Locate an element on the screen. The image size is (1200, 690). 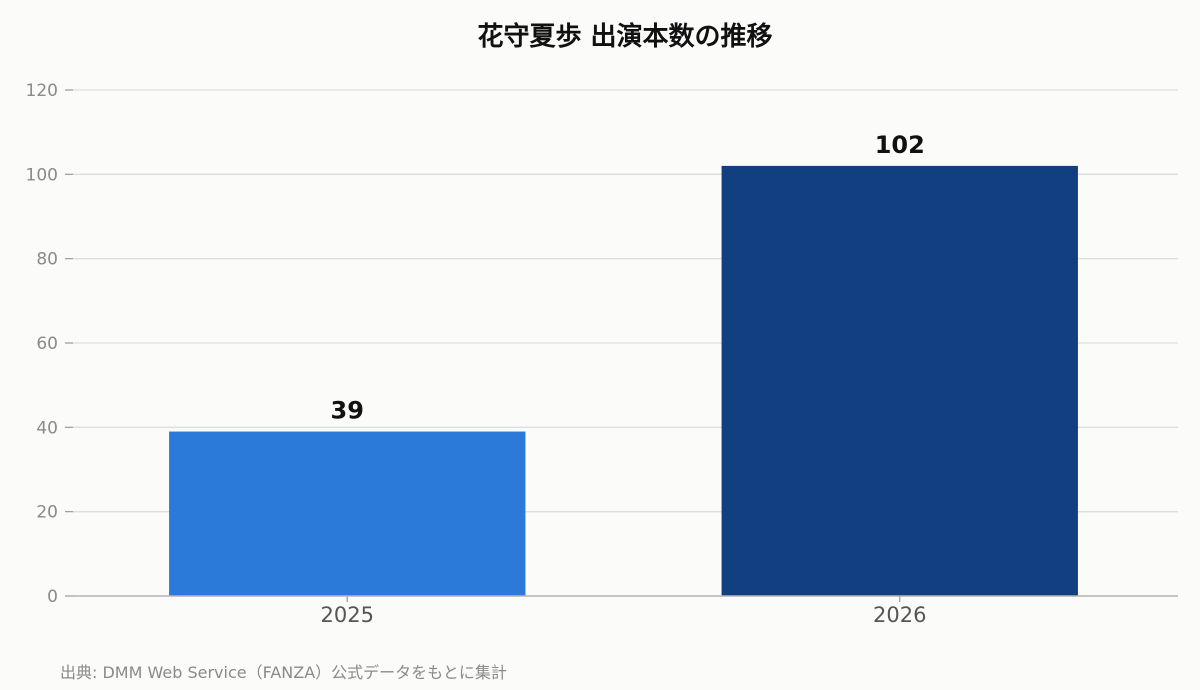
y-tick-label: 20 is located at coordinates (47, 513).